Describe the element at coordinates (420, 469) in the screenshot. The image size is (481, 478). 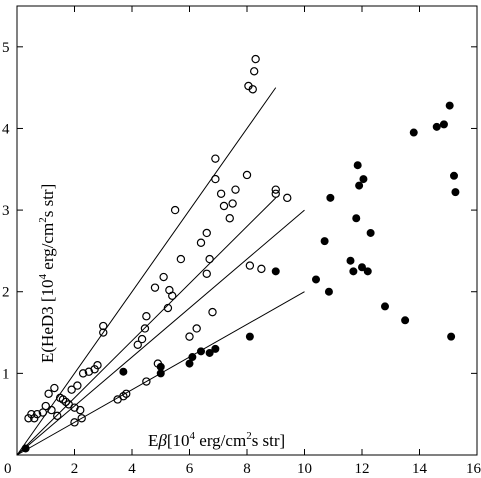
I see `x-tick-label-14: 14` at that location.